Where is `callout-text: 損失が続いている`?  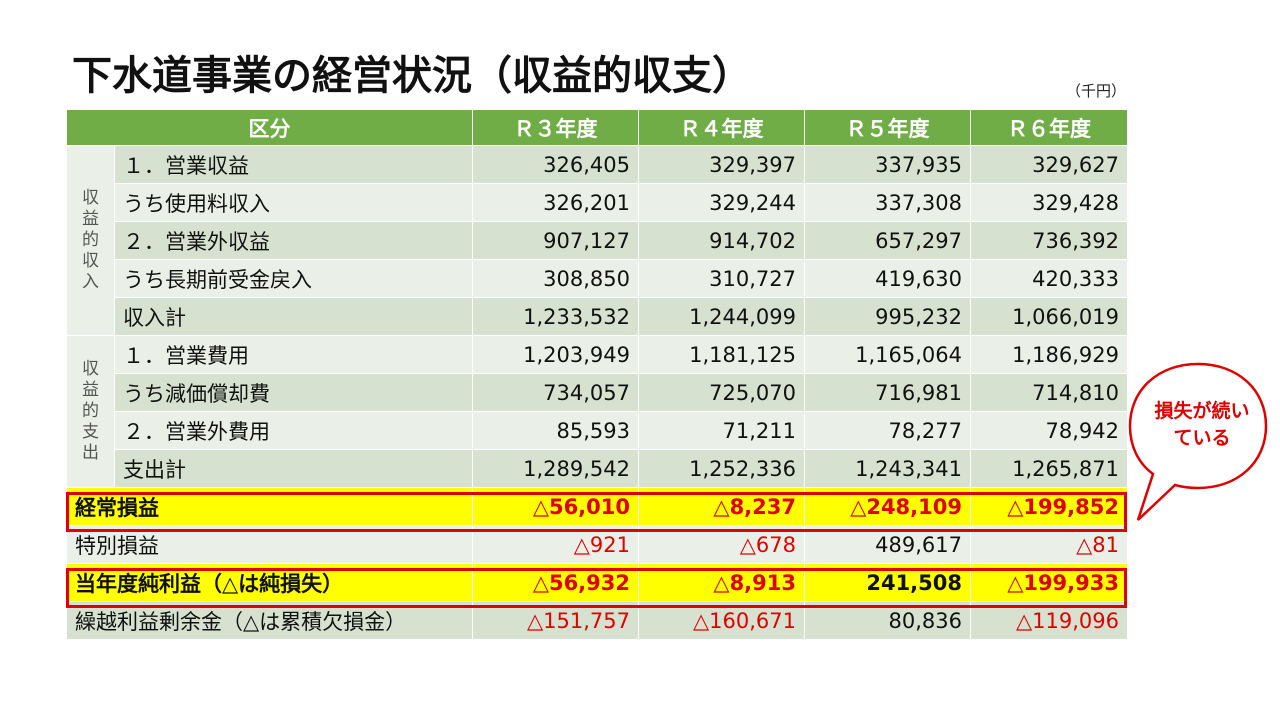
callout-text: 損失が続いている is located at coordinates (1202, 424).